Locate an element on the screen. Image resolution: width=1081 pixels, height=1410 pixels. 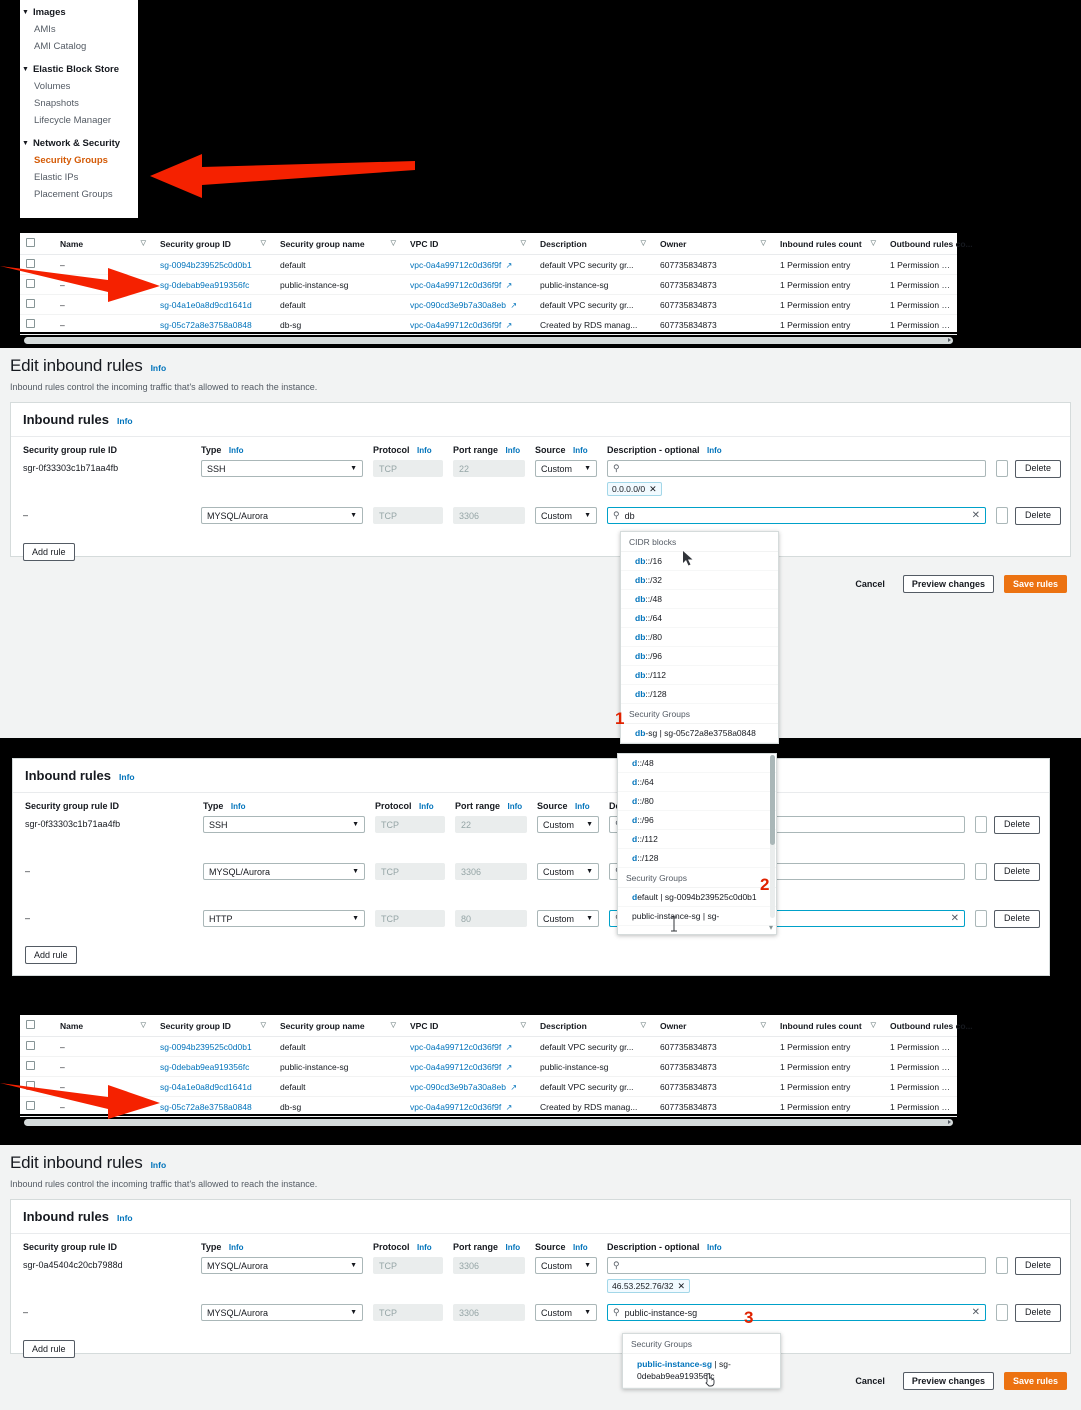
dropdown-option-cidr: d::/96 is located at coordinates (697, 820).